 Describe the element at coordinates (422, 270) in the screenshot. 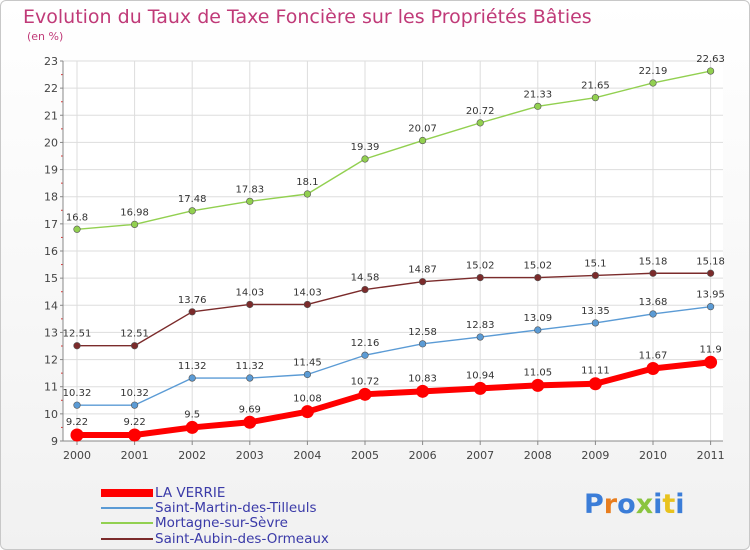

I see `data-label: 14.87` at that location.